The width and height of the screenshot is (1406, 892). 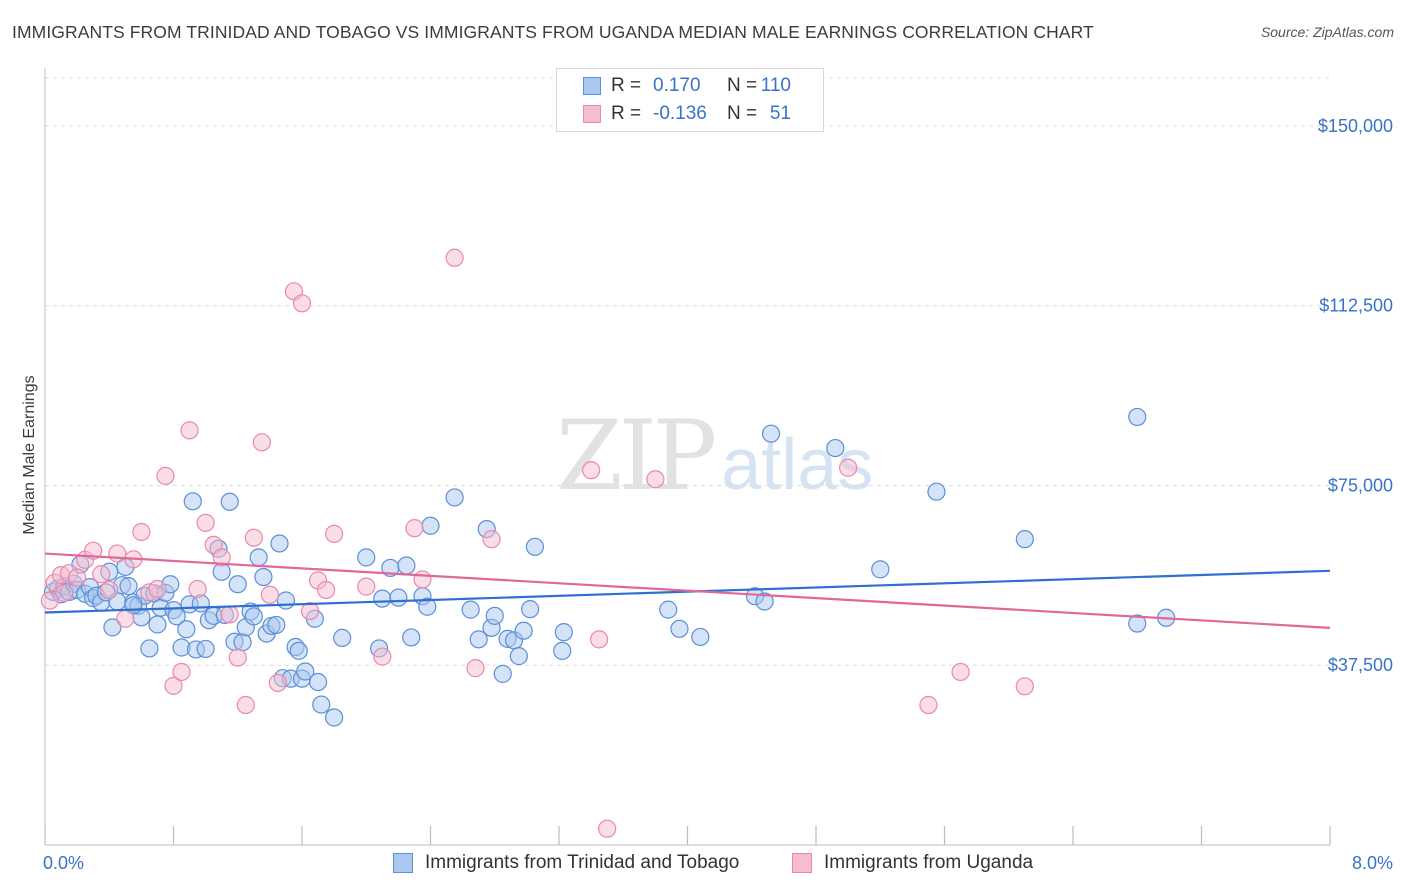 I want to click on y-axis-title: Median Male Earnings, so click(x=29, y=454).